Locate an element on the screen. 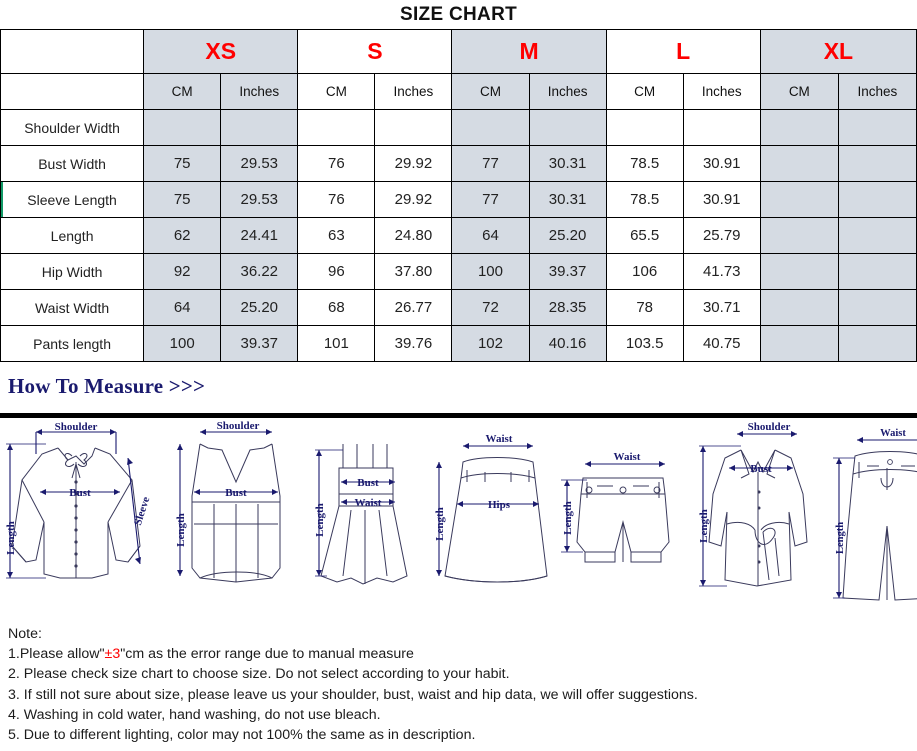  table-row: Length 62 24.41 63 24.80 64 25.20 65.5 25.79 is located at coordinates (458, 235).